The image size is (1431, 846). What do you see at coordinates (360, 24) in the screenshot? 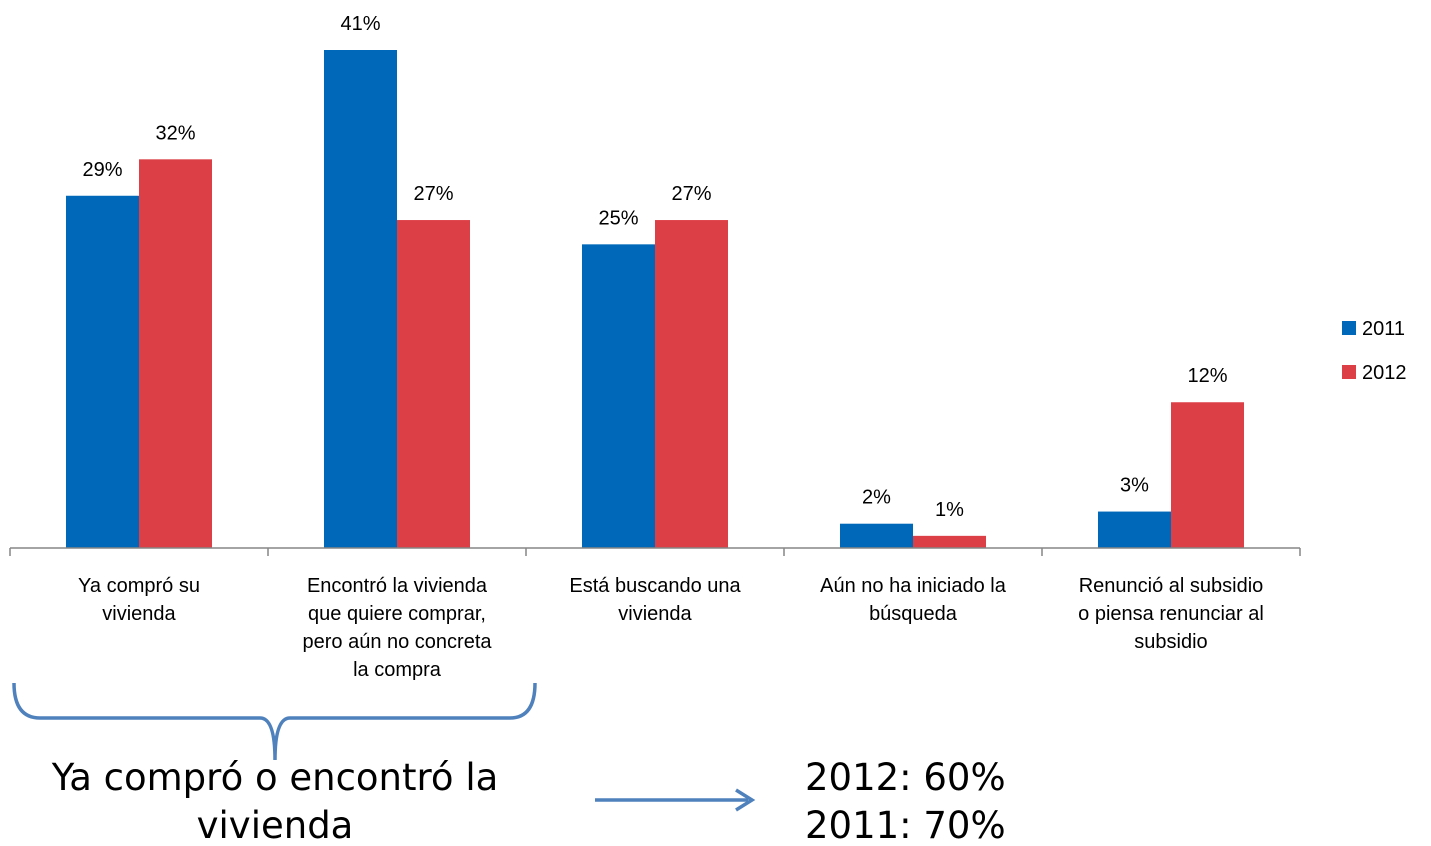
I see `value-label: 41%` at bounding box center [360, 24].